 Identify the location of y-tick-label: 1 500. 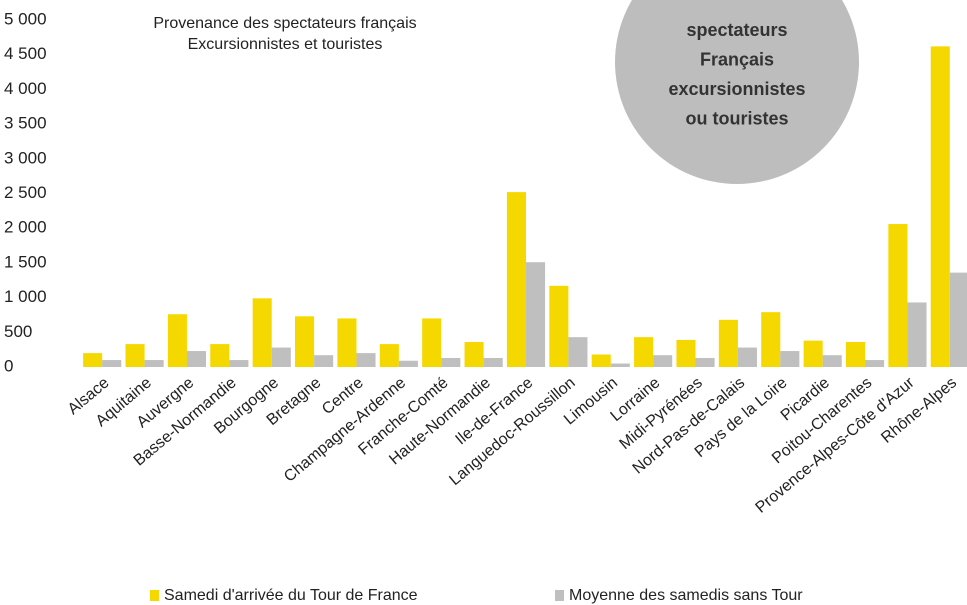
(25, 261).